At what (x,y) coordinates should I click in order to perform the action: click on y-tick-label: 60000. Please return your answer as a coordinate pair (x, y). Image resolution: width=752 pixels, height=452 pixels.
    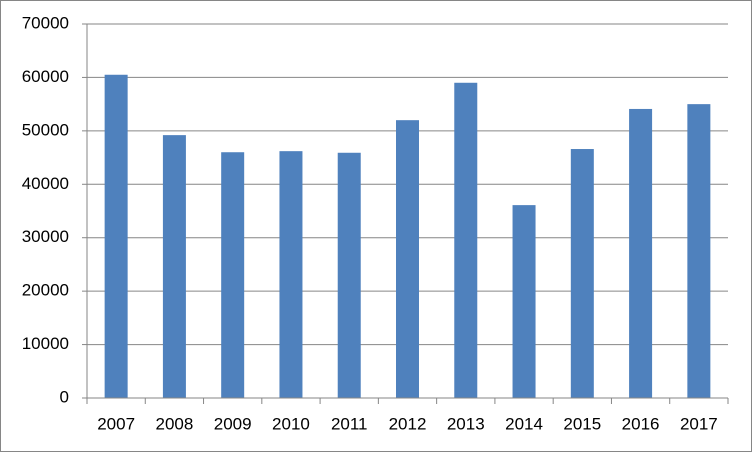
    Looking at the image, I should click on (45, 76).